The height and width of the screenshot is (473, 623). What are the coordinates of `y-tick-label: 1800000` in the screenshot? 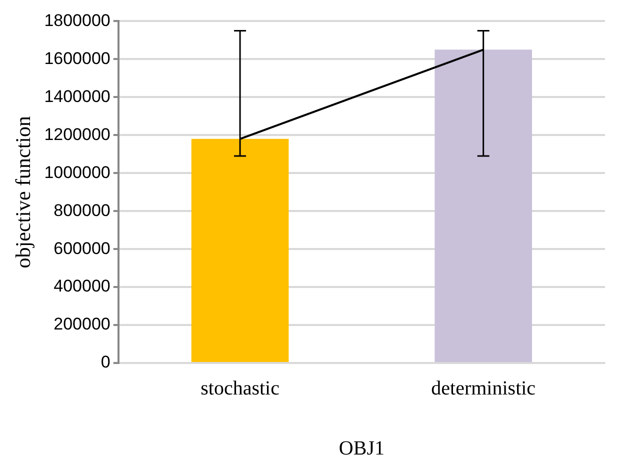 It's located at (77, 20).